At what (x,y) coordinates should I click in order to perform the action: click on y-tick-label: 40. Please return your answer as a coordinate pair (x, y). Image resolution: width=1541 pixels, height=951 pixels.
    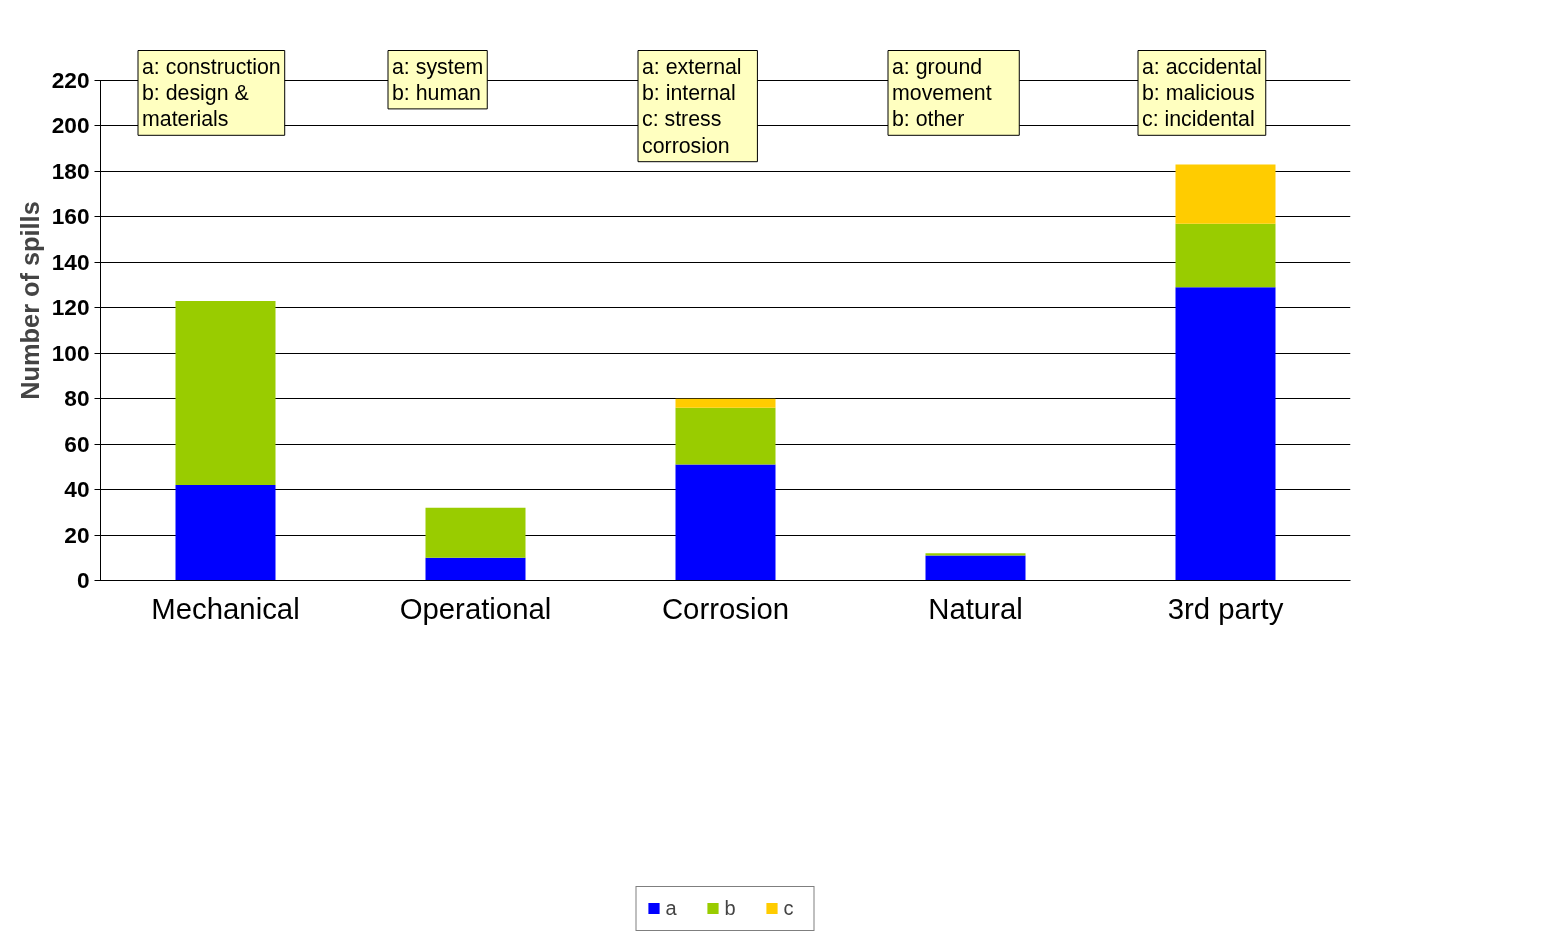
    Looking at the image, I should click on (77, 489).